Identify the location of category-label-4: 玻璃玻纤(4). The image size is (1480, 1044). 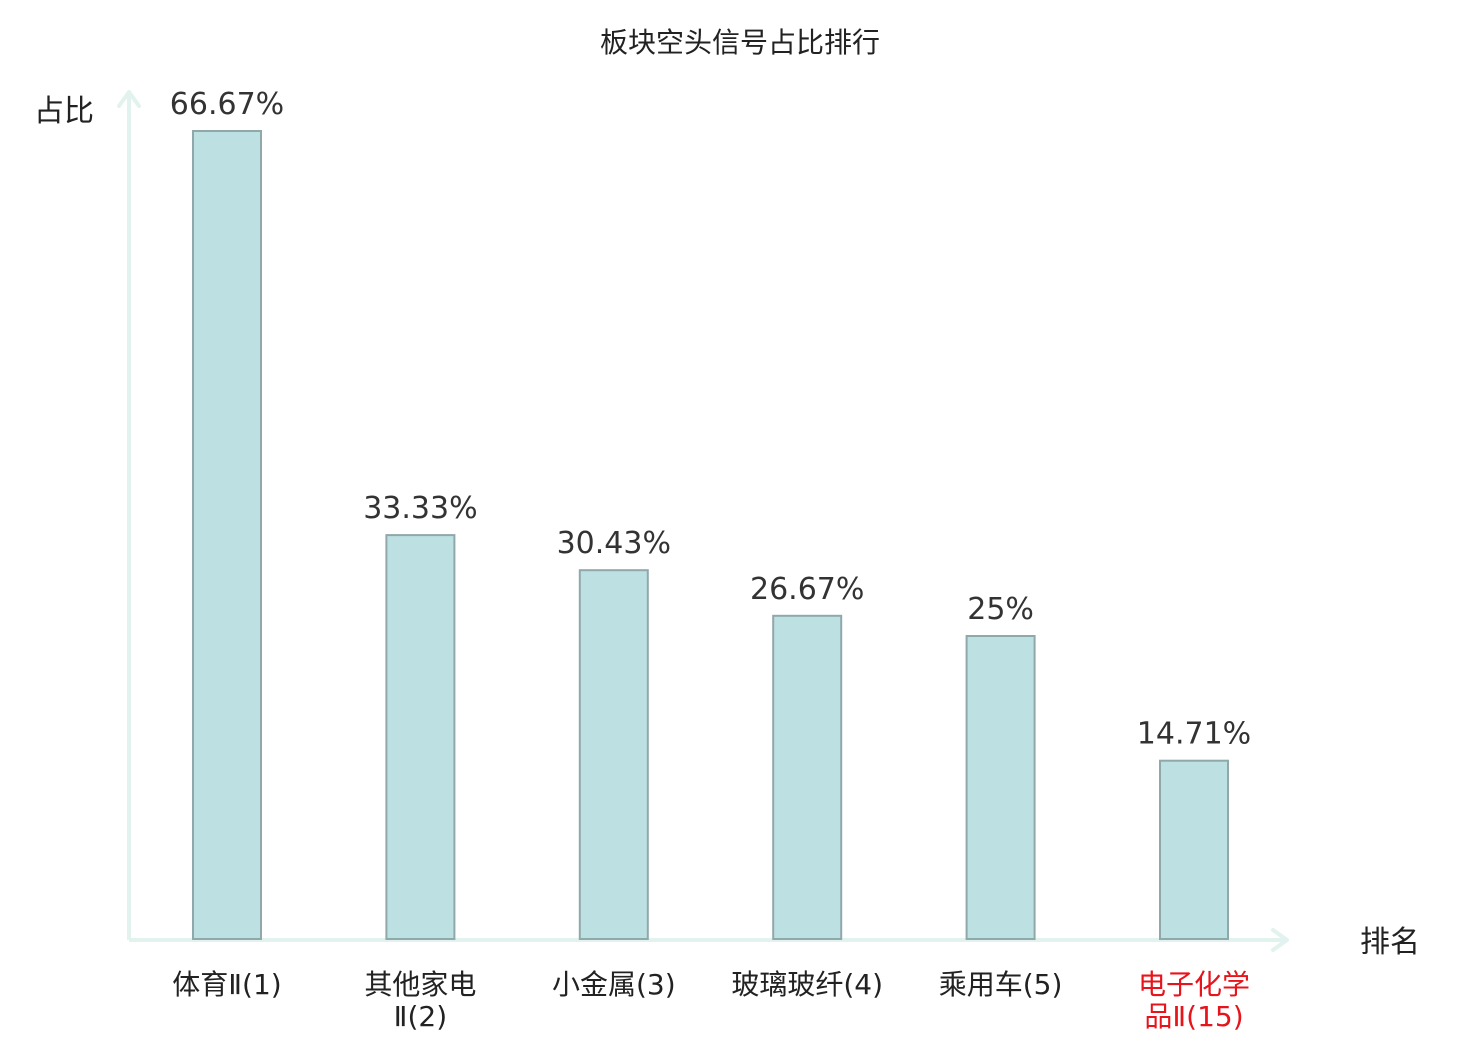
(807, 984).